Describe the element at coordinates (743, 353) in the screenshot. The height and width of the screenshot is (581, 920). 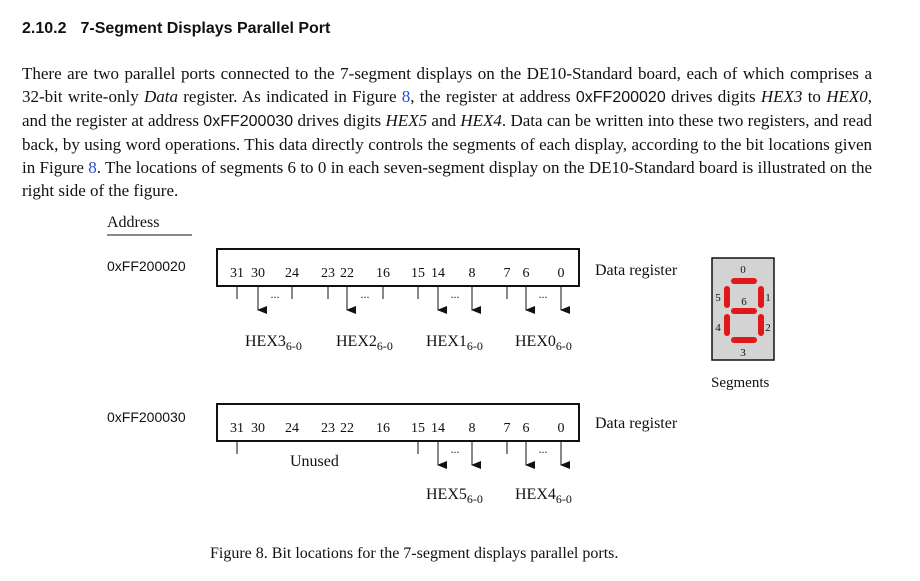
I see `segment-number: 3` at that location.